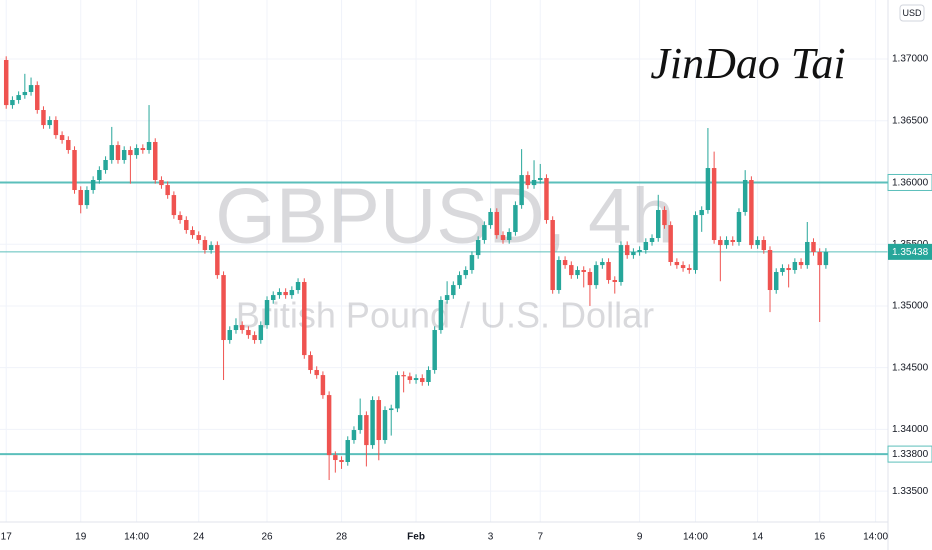 Image resolution: width=932 pixels, height=550 pixels. Describe the element at coordinates (747, 63) in the screenshot. I see `signature: JinDao Tai` at that location.